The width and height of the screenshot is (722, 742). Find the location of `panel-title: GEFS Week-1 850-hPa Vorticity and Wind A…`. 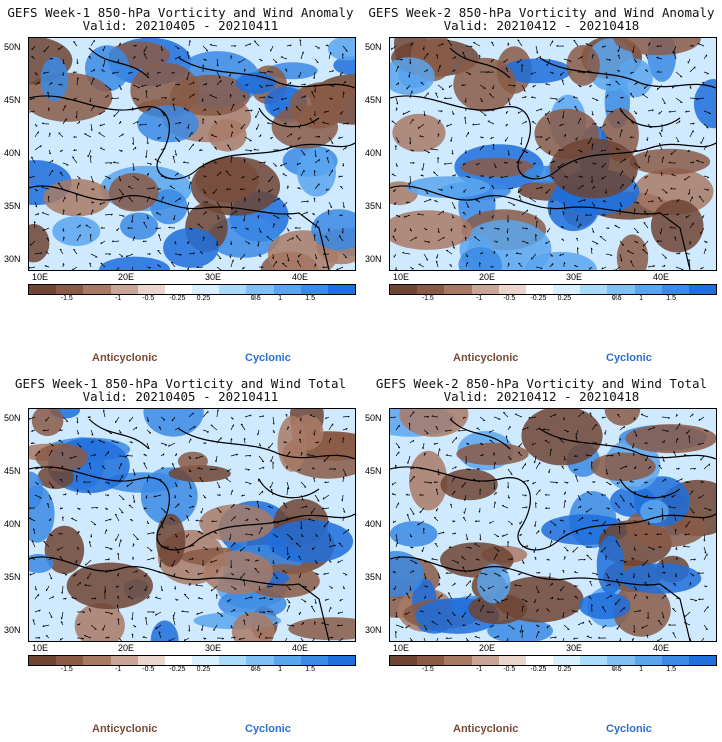

panel-title: GEFS Week-1 850-hPa Vorticity and Wind A… is located at coordinates (180, 12).